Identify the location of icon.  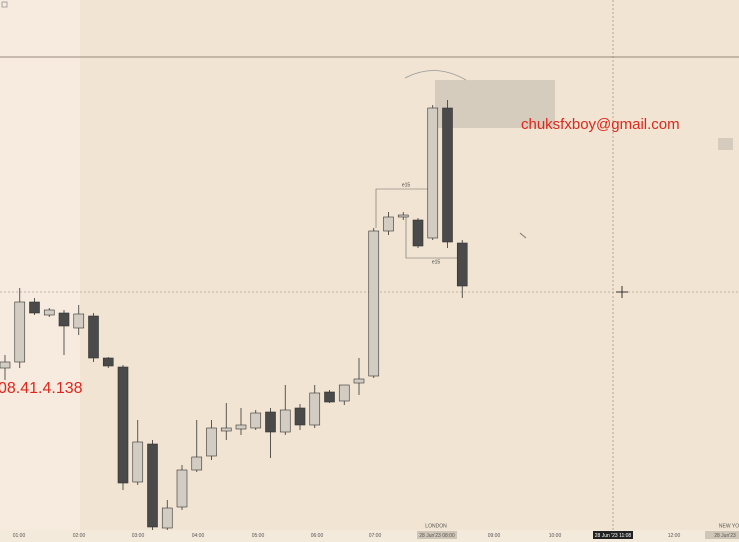
(4, 4).